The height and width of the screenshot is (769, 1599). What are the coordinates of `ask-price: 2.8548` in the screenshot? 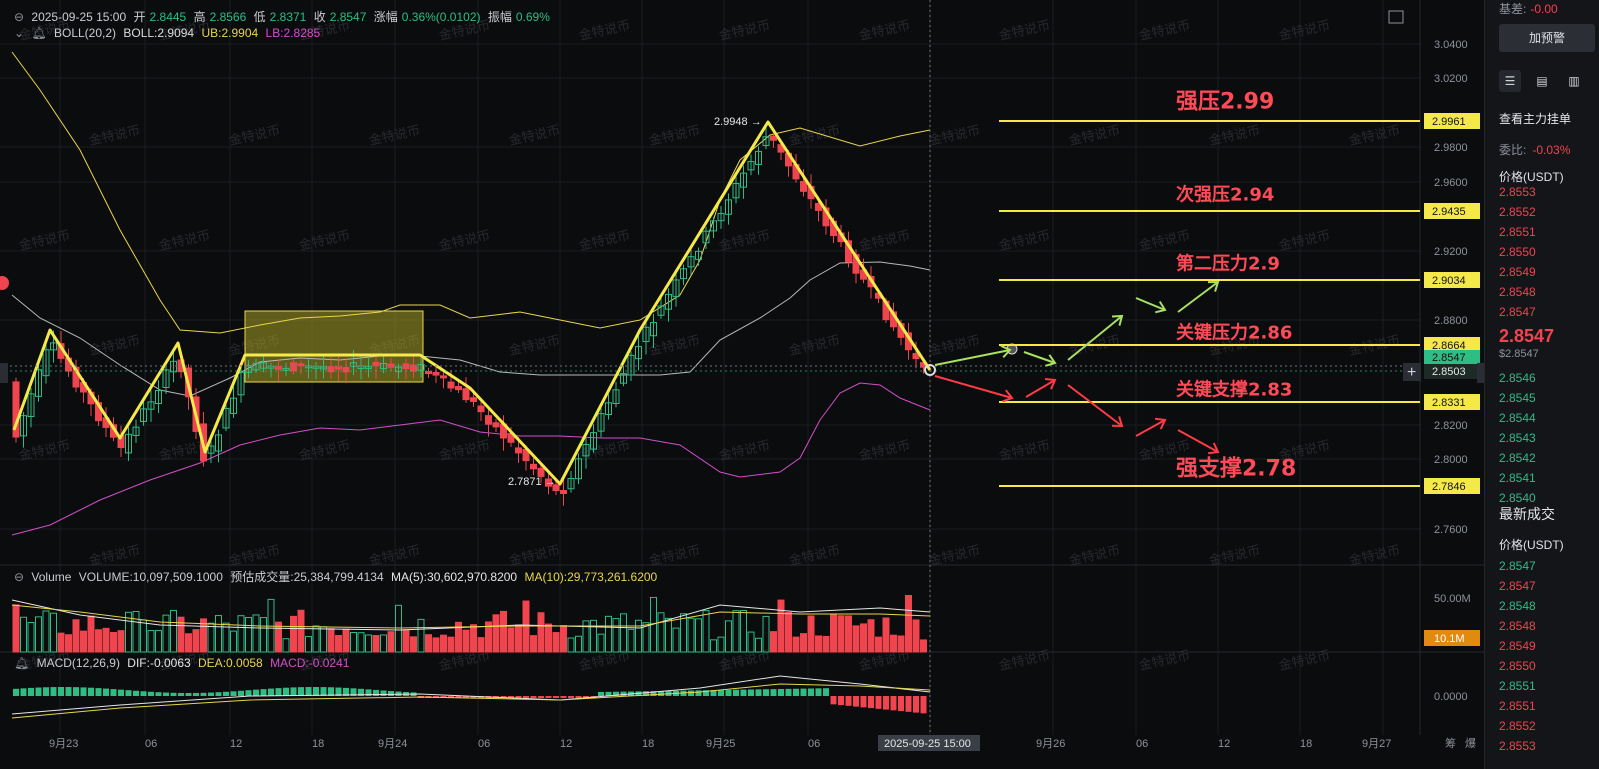 It's located at (1517, 292).